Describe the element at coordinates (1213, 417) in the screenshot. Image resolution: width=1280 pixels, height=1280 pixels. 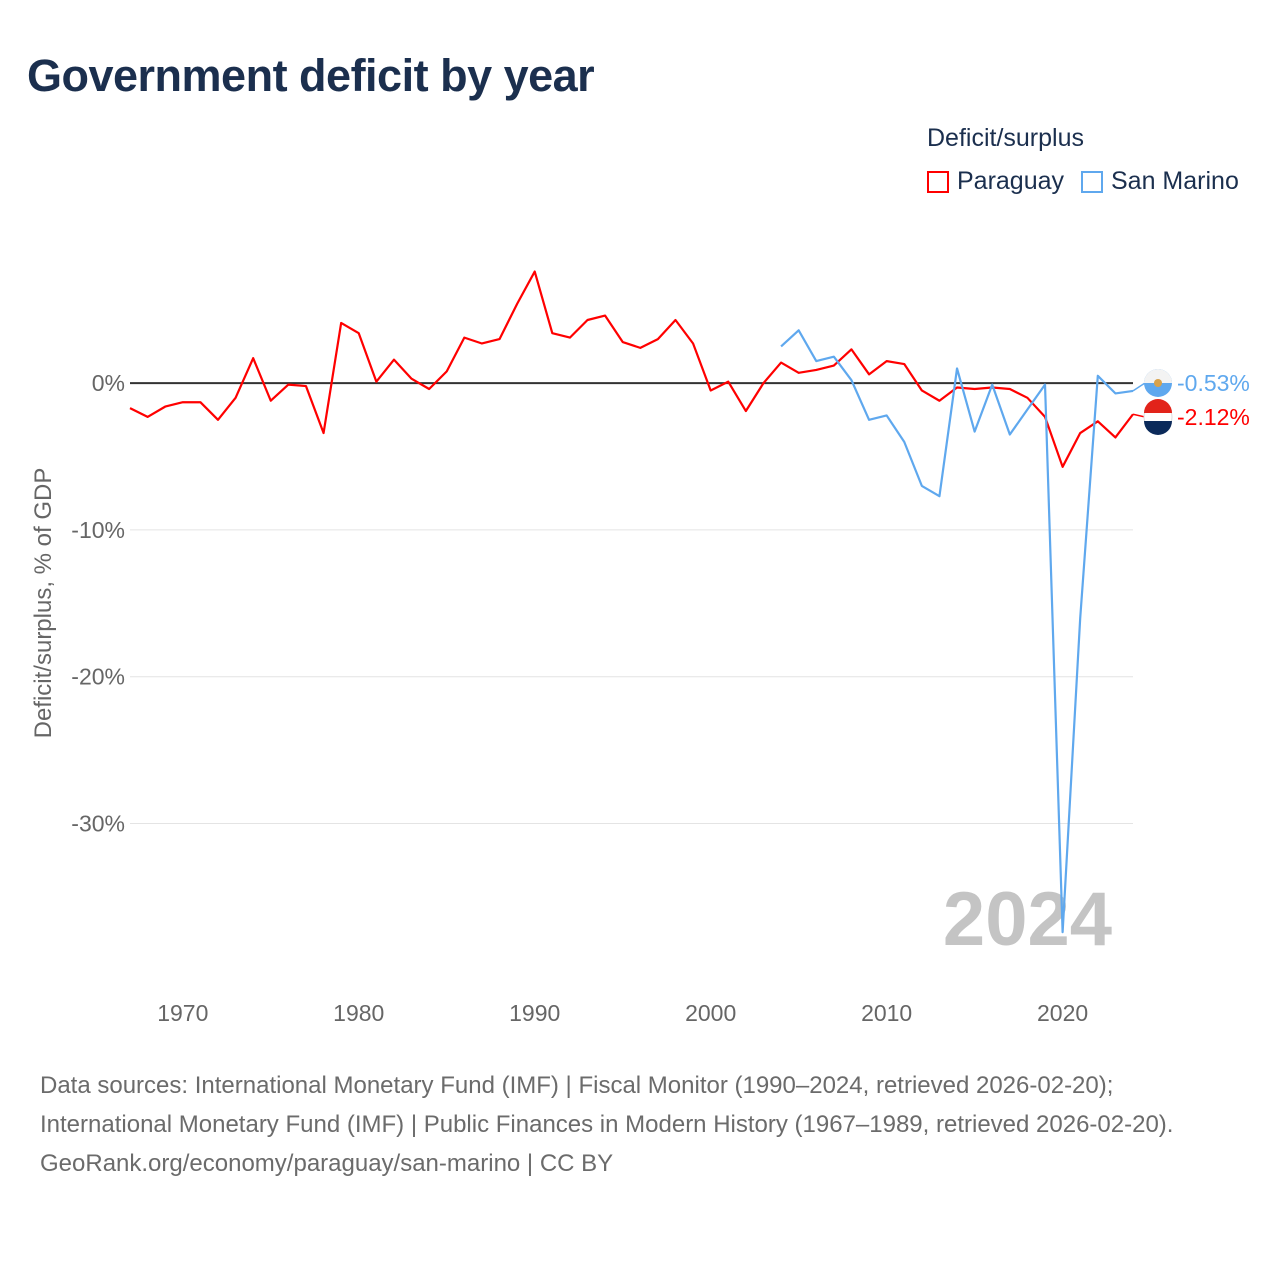
I see `end-value-label: -2.12%` at that location.